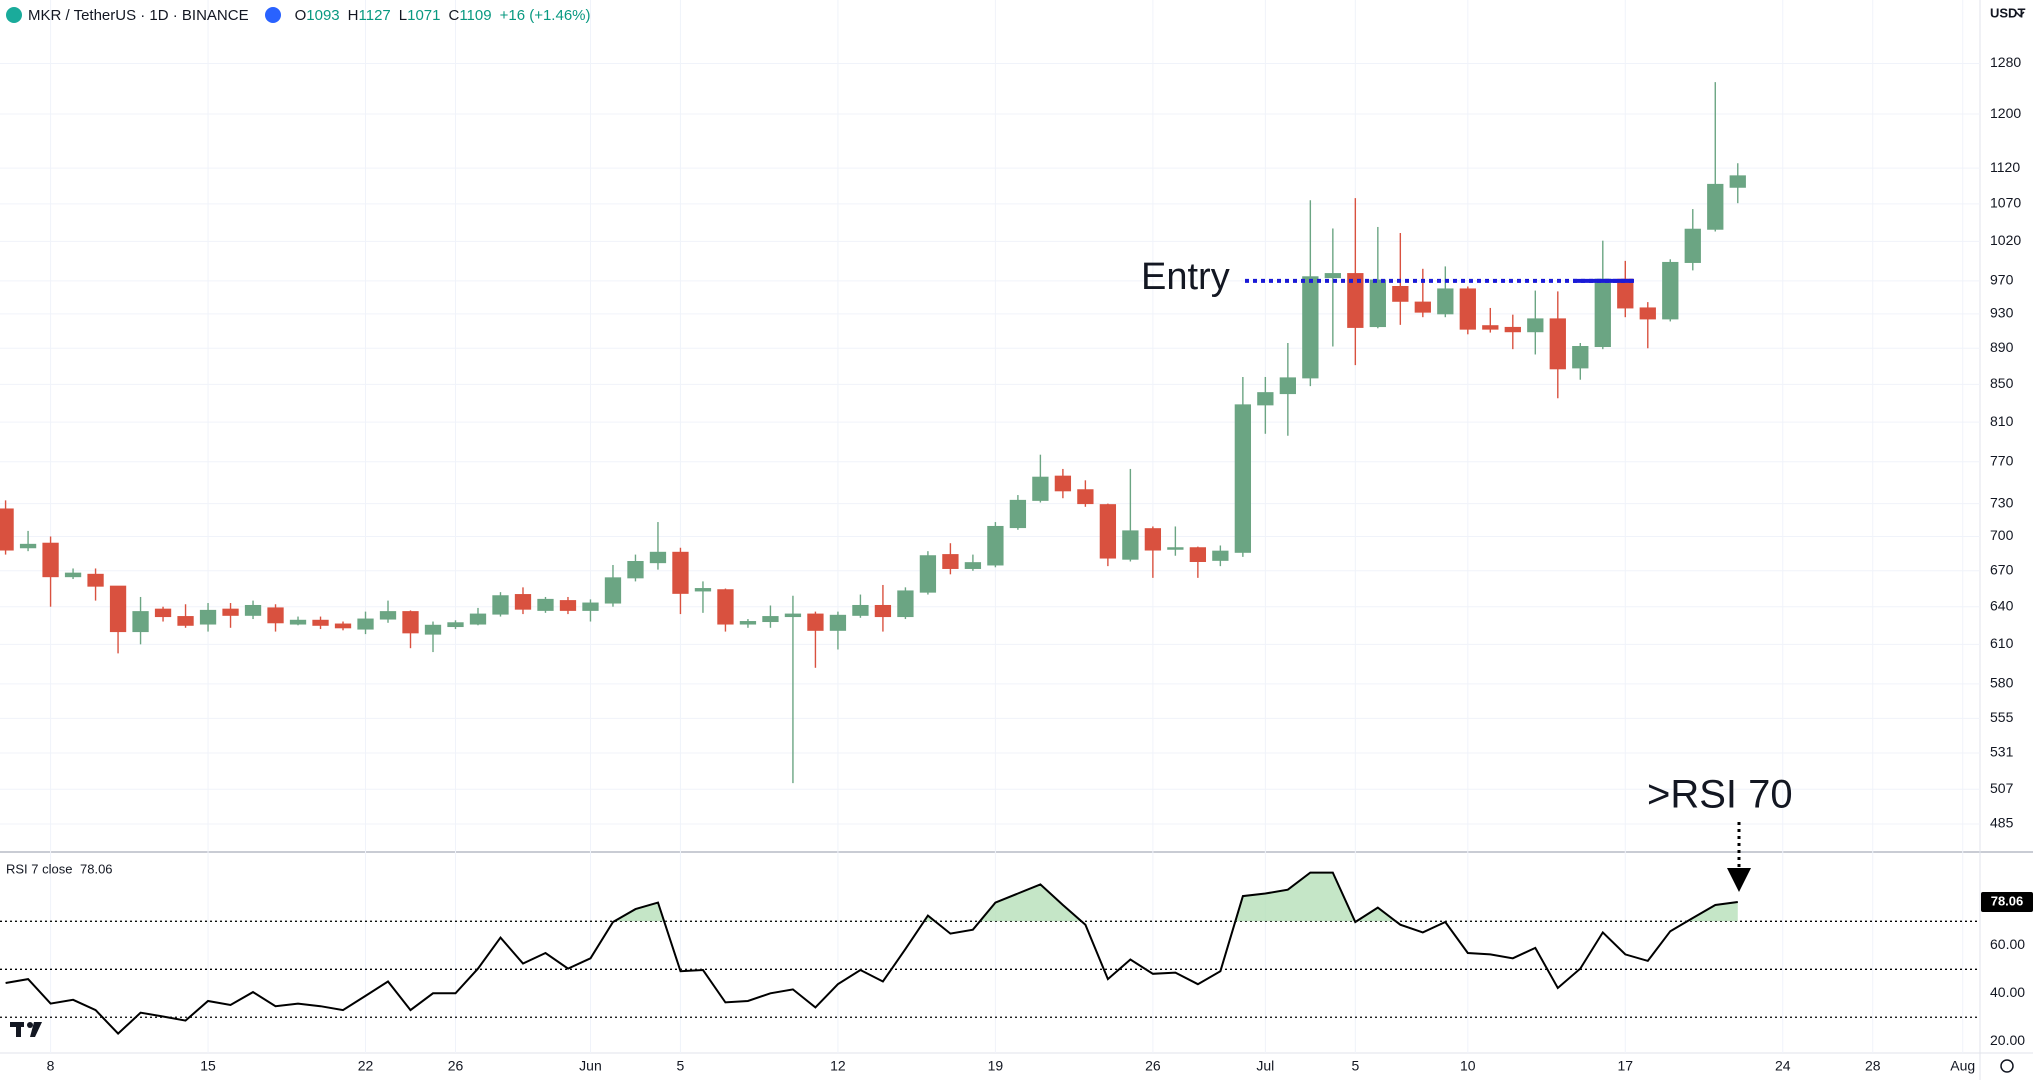 This screenshot has width=2033, height=1080. I want to click on ohlc-value: 1109, so click(475, 15).